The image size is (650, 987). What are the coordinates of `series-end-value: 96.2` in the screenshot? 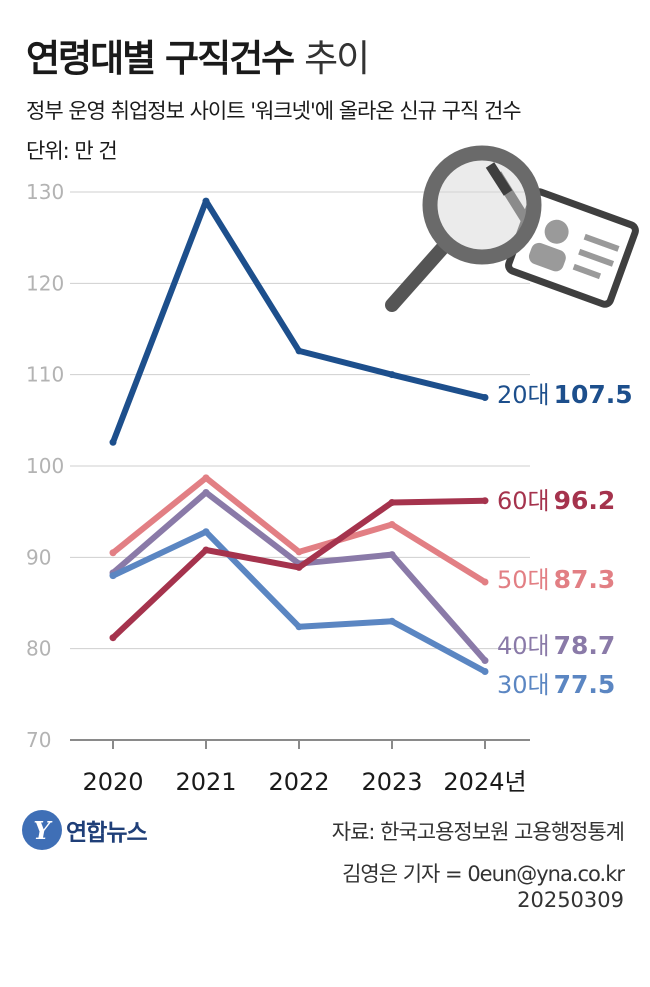 It's located at (585, 500).